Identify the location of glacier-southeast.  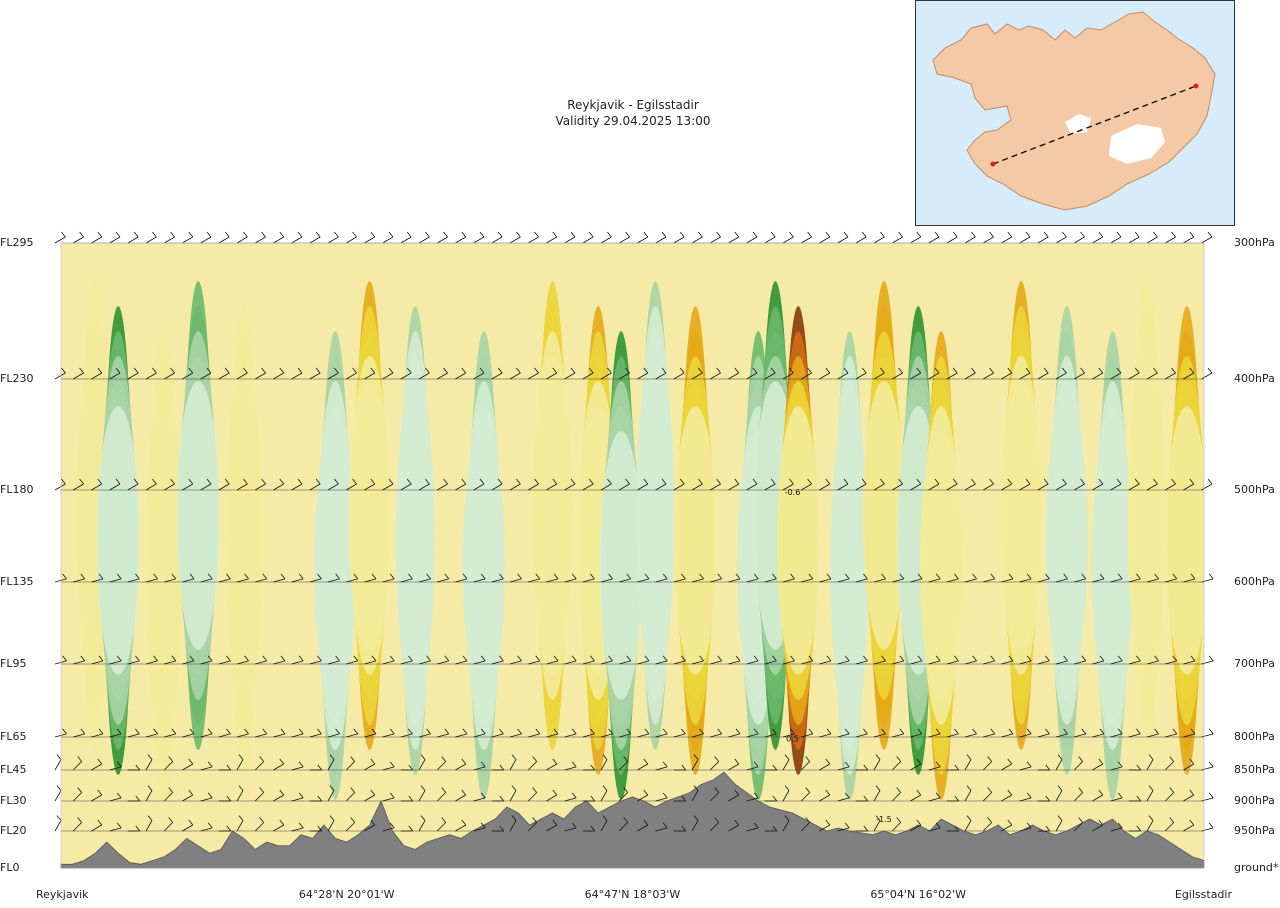
(1137, 144).